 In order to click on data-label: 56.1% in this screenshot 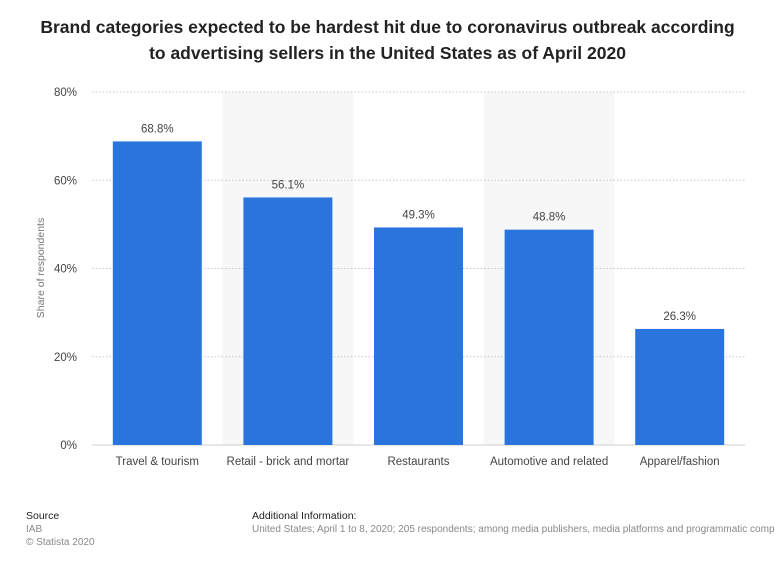, I will do `click(288, 185)`.